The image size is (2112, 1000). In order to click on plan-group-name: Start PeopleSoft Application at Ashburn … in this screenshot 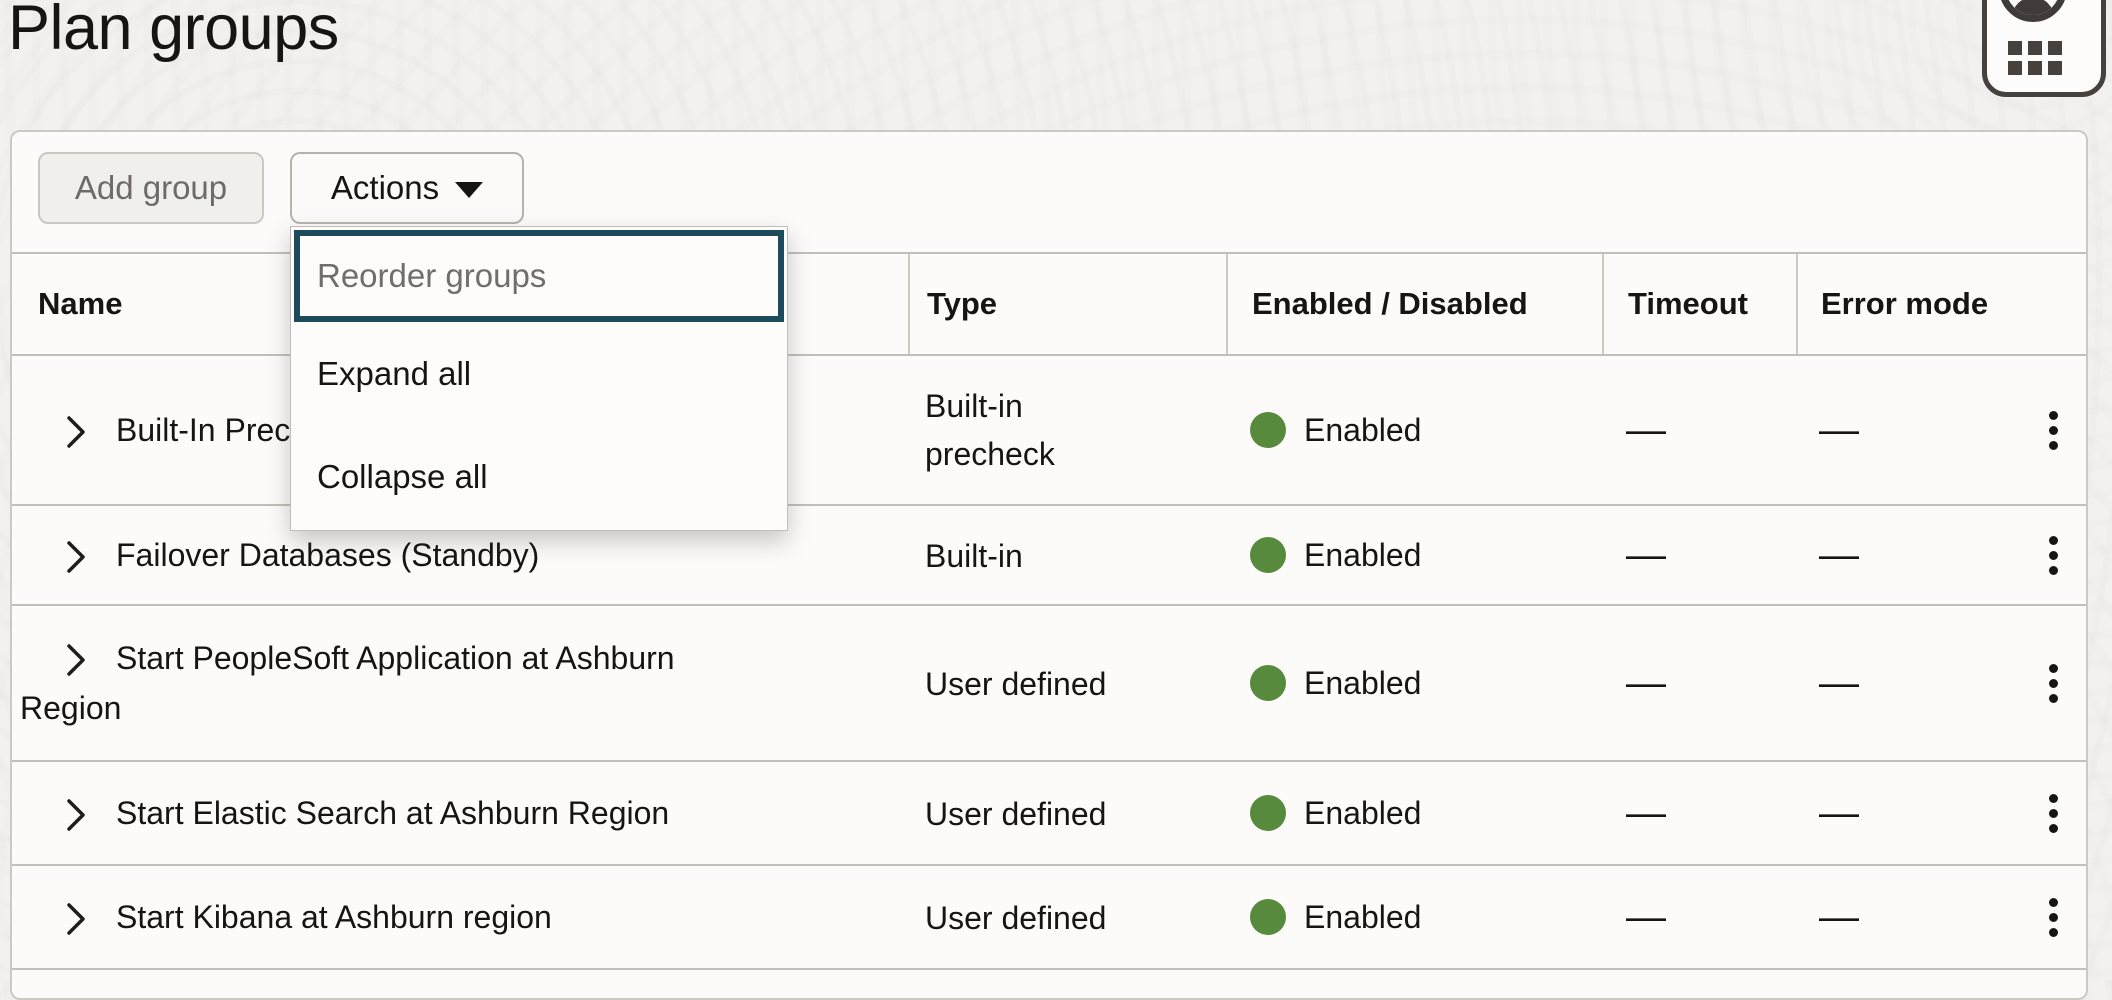, I will do `click(347, 683)`.